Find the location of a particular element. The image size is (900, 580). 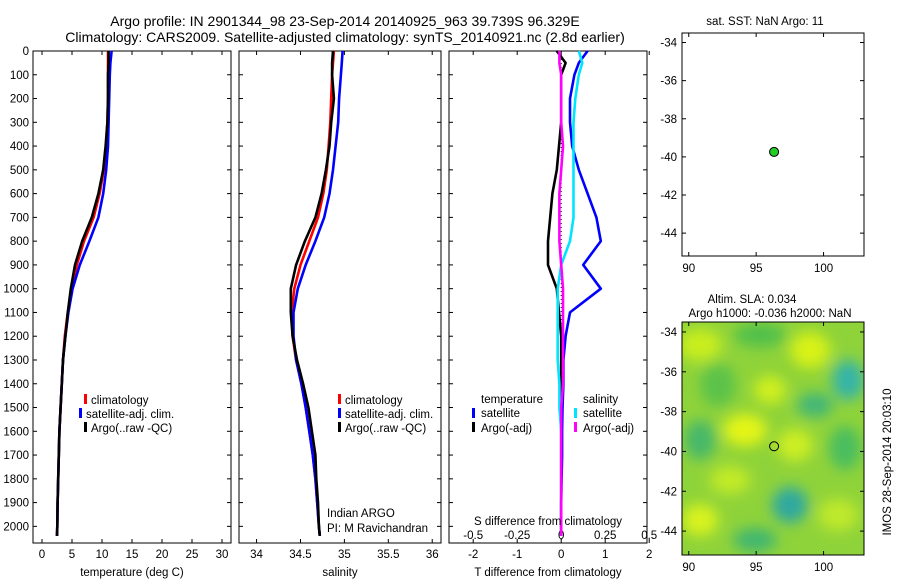

x-tick-label: 15 is located at coordinates (132, 555).